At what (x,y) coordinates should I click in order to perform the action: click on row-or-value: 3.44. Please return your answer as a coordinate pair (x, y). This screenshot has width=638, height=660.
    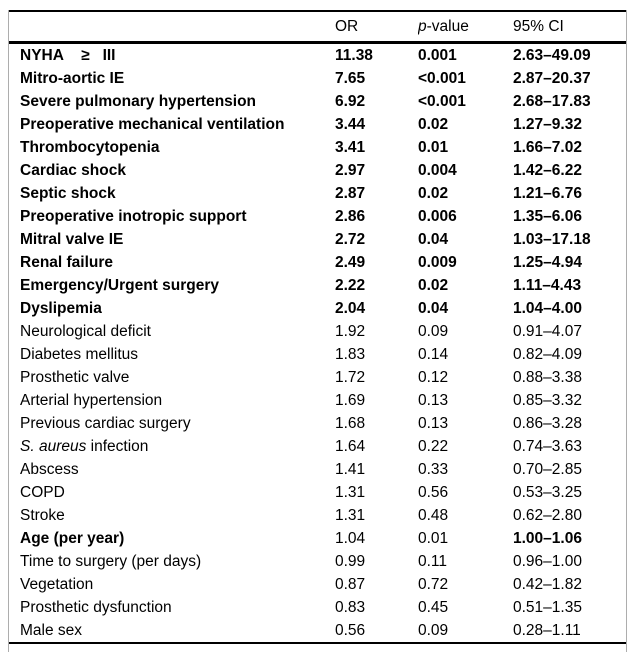
    Looking at the image, I should click on (350, 124).